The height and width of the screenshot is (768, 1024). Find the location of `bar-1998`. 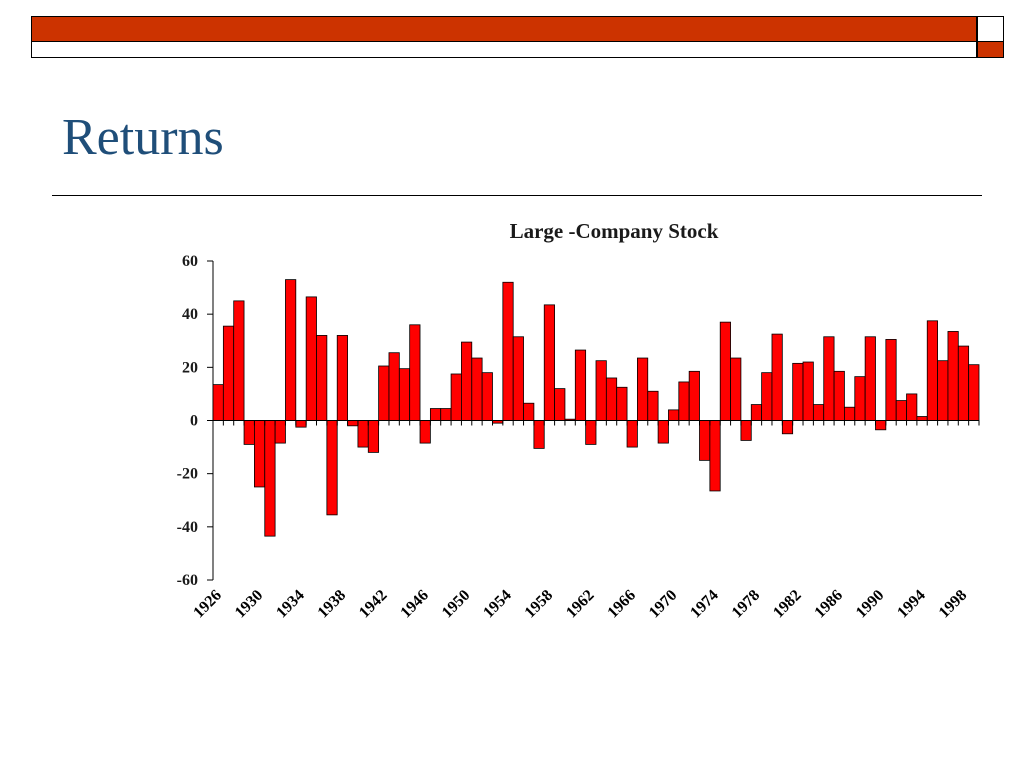

bar-1998 is located at coordinates (963, 383).